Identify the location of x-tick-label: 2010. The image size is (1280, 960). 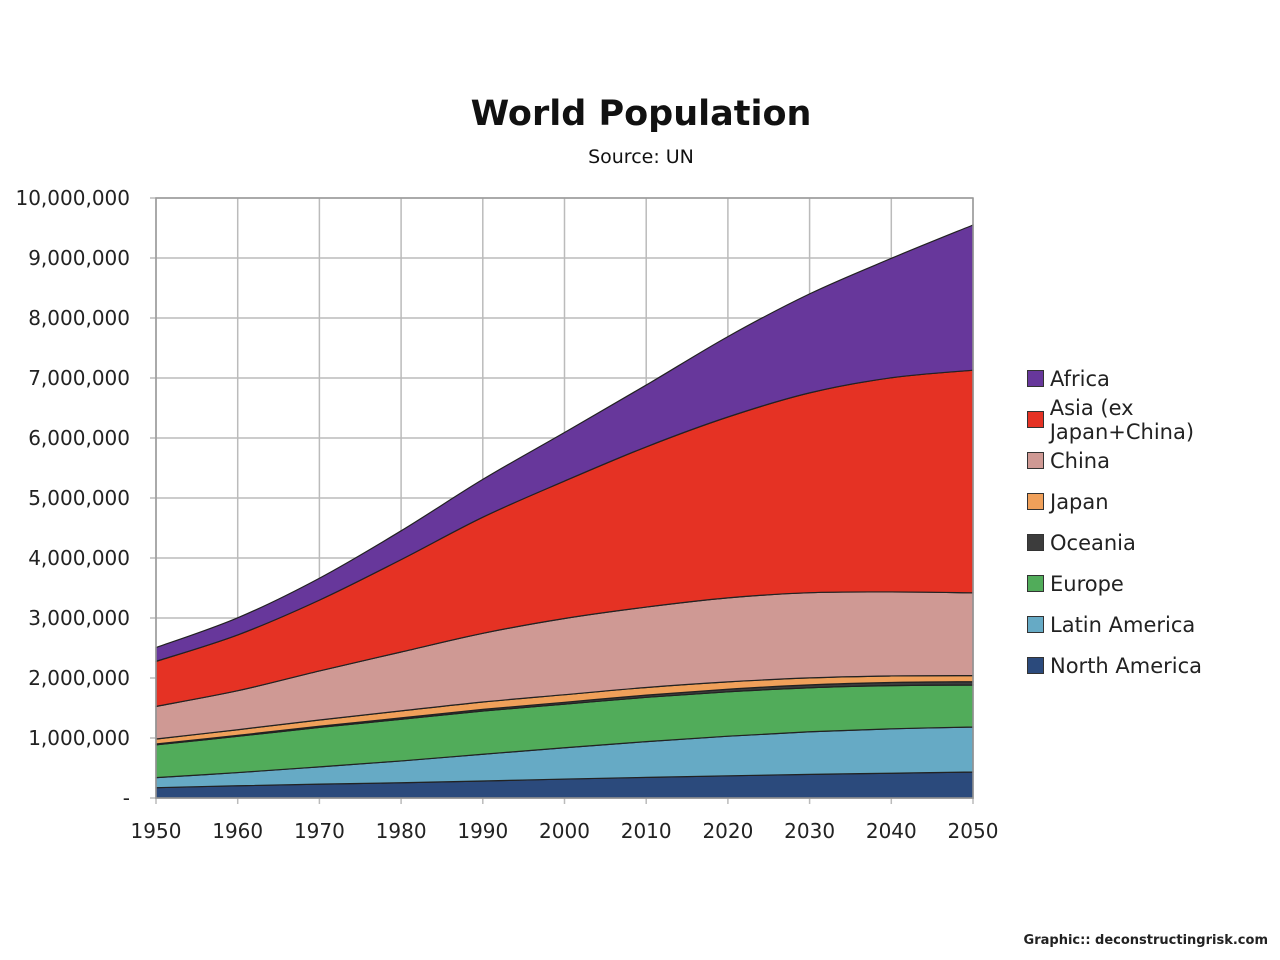
(646, 831).